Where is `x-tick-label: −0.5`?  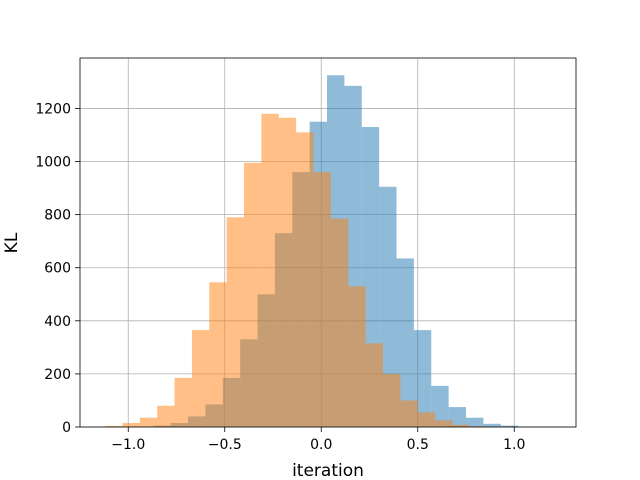 x-tick-label: −0.5 is located at coordinates (225, 445).